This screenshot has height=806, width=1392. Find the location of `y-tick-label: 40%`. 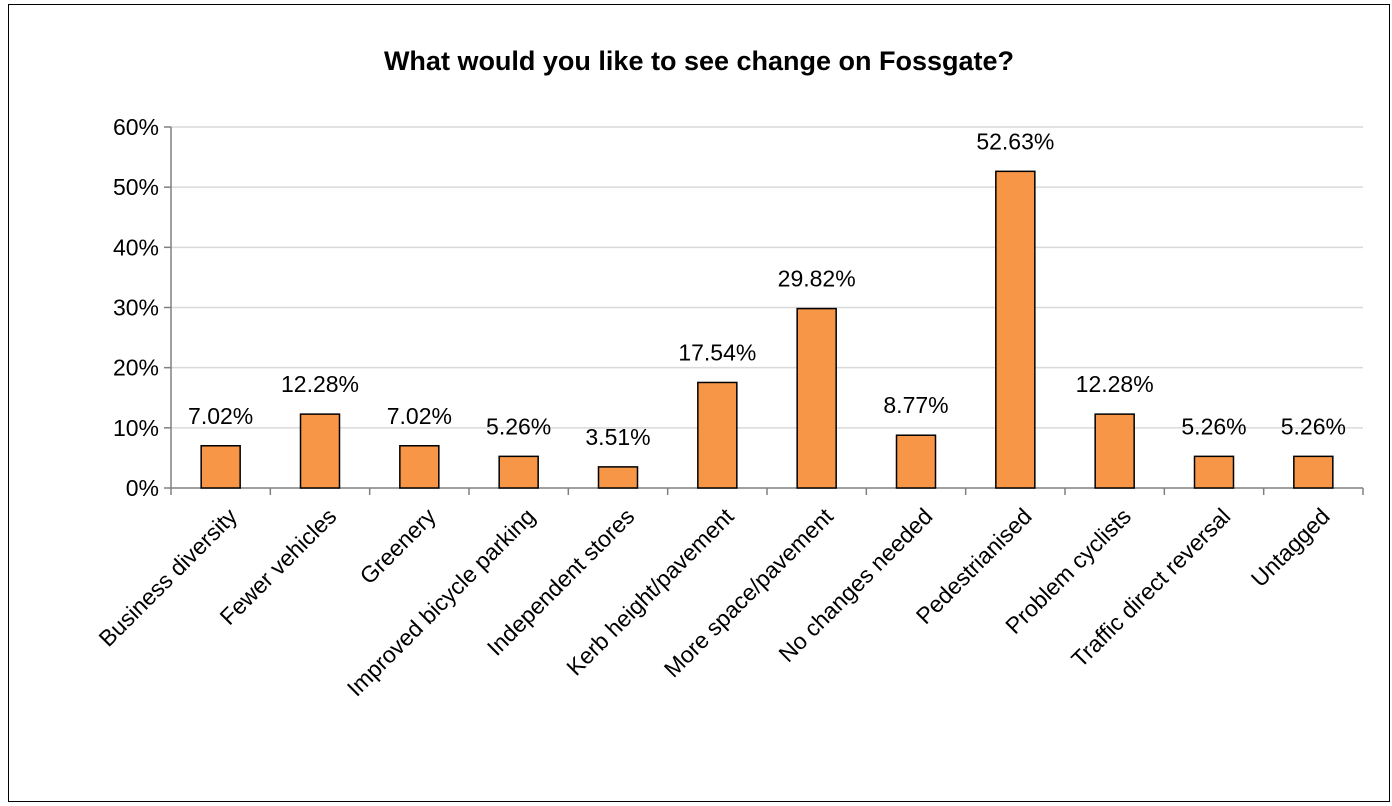

y-tick-label: 40% is located at coordinates (136, 247).